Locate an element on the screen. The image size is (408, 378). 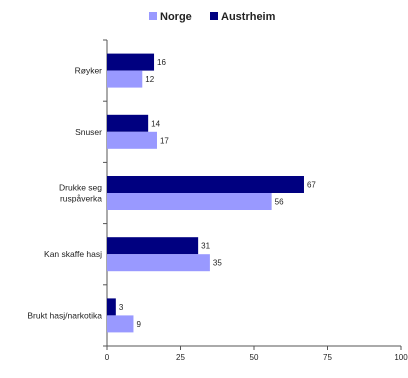
category-label: ruspåverka is located at coordinates (81, 199).